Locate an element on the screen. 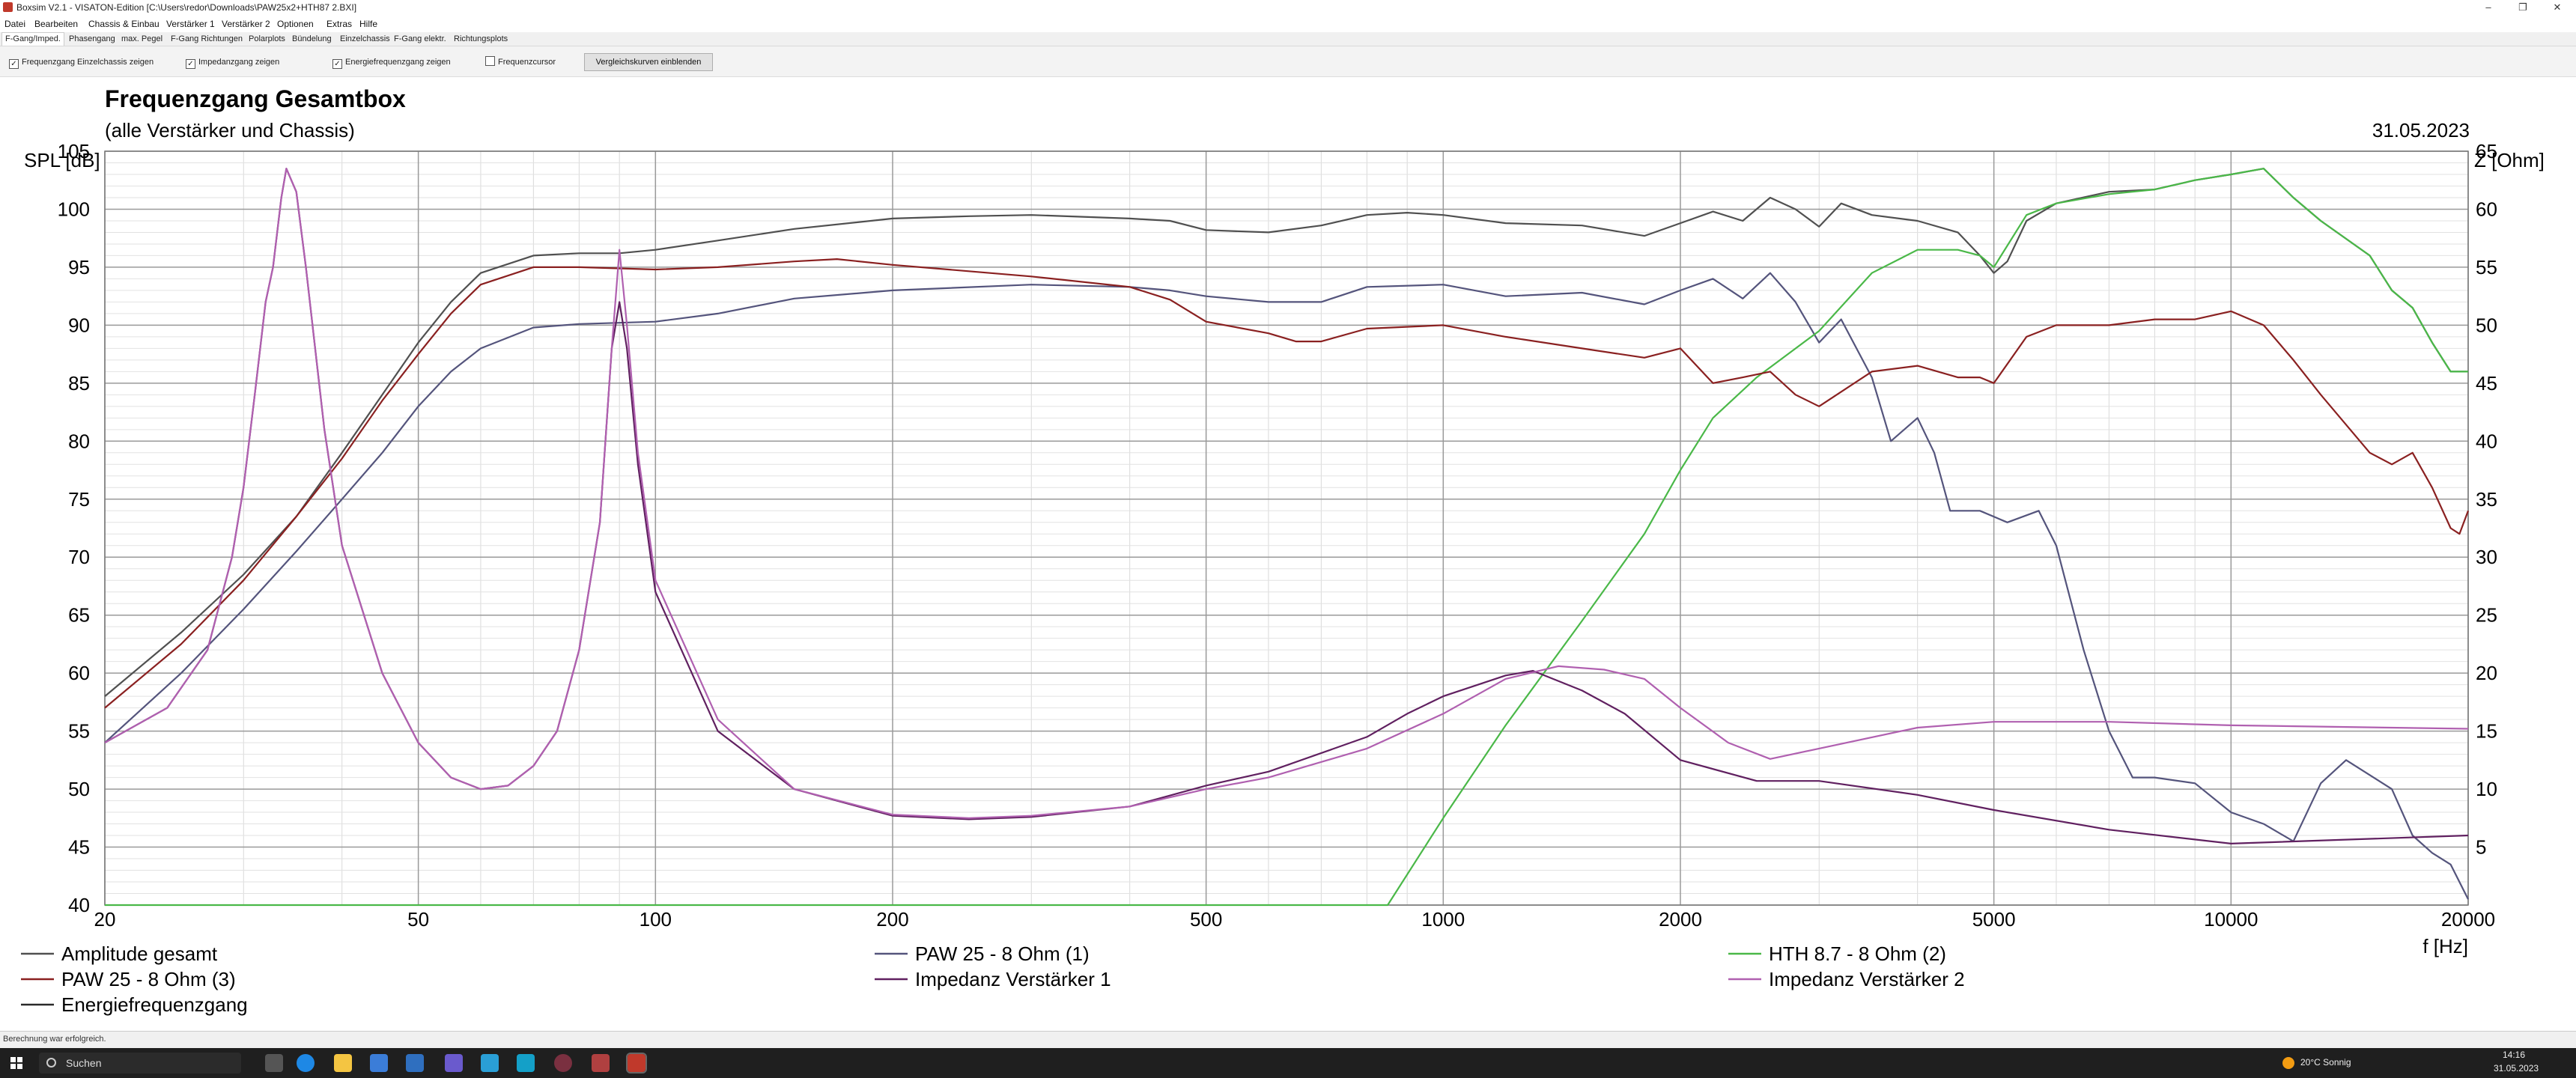  y2-tick-label: 55 is located at coordinates (2486, 267).